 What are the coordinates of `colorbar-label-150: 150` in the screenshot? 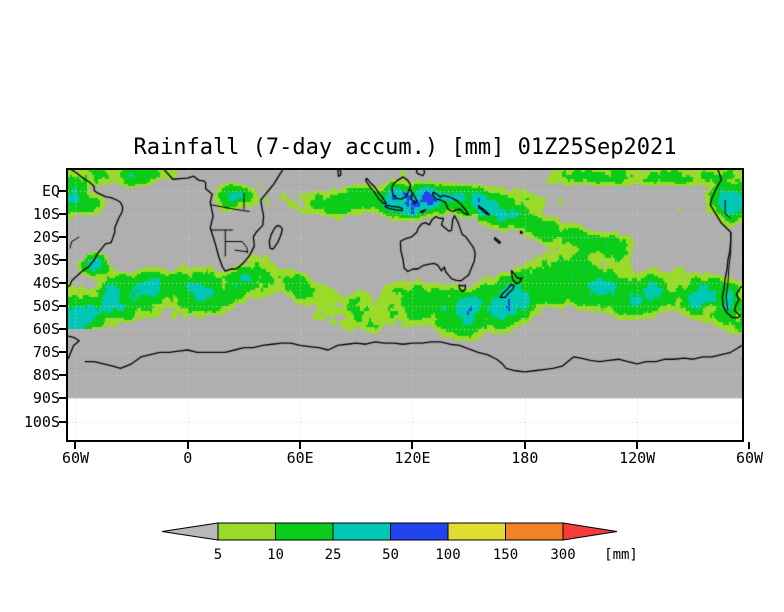 It's located at (505, 555).